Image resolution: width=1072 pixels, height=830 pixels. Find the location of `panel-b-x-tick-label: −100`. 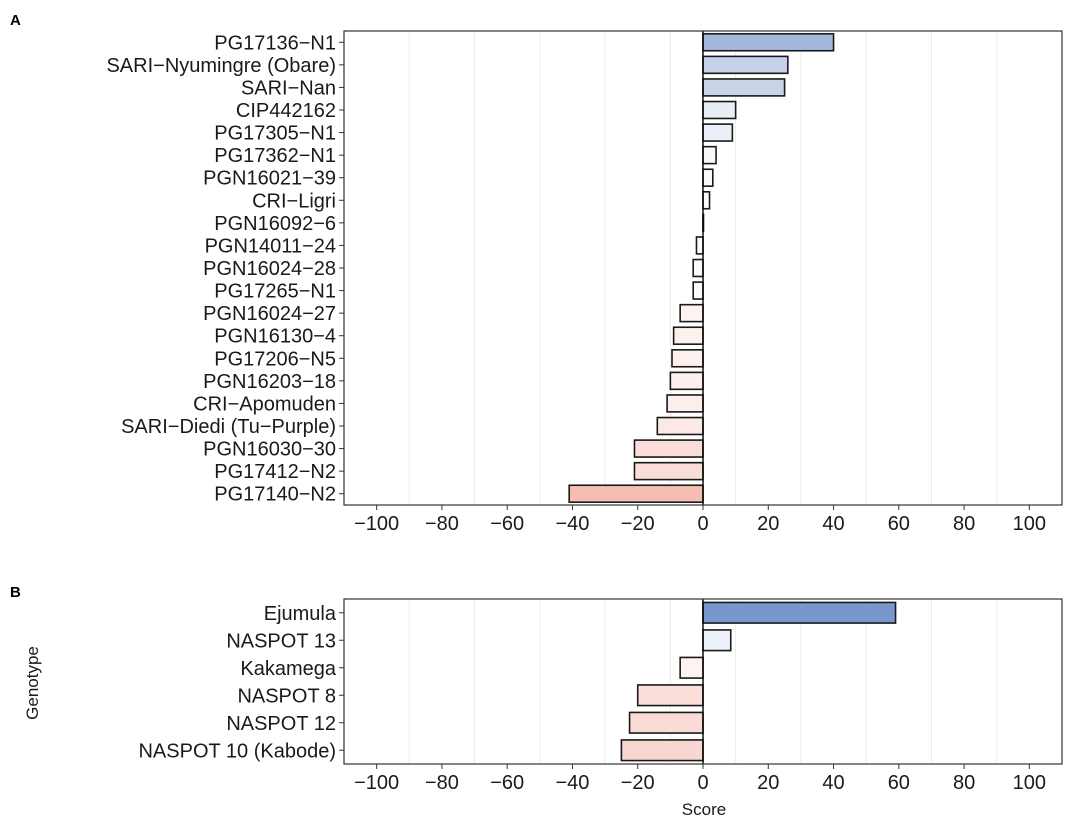

panel-b-x-tick-label: −100 is located at coordinates (376, 783).